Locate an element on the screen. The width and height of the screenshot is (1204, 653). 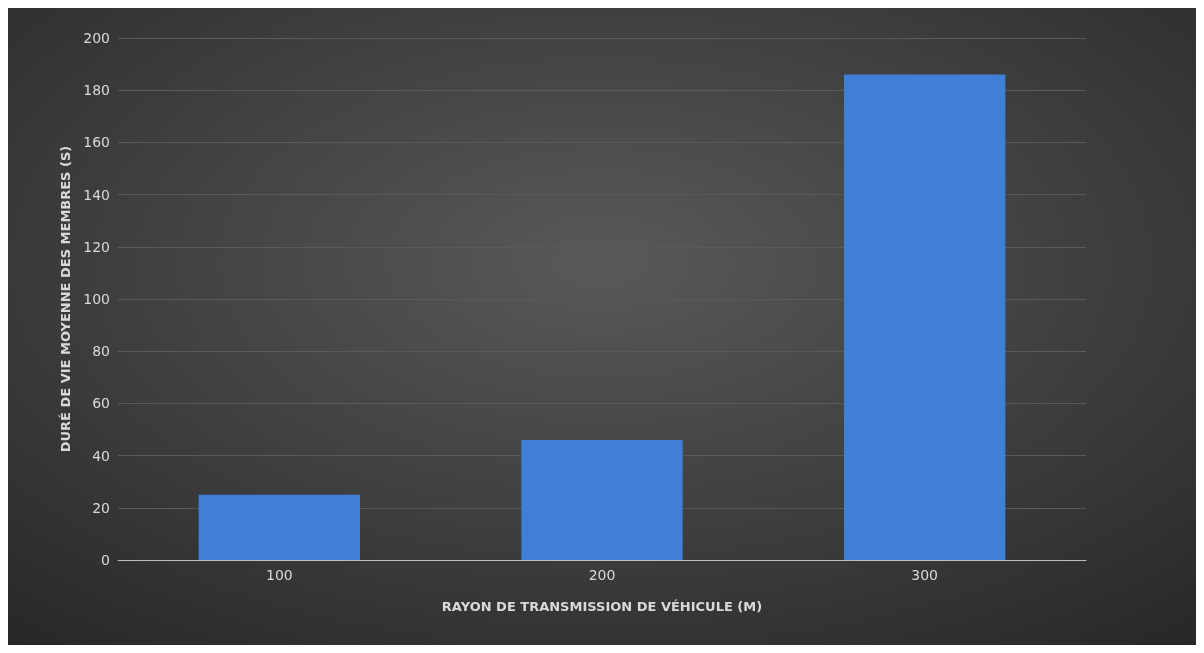
y-axis-title: DURÉ DE VIE MOYENNE DES MEMBRES (S) is located at coordinates (66, 299).